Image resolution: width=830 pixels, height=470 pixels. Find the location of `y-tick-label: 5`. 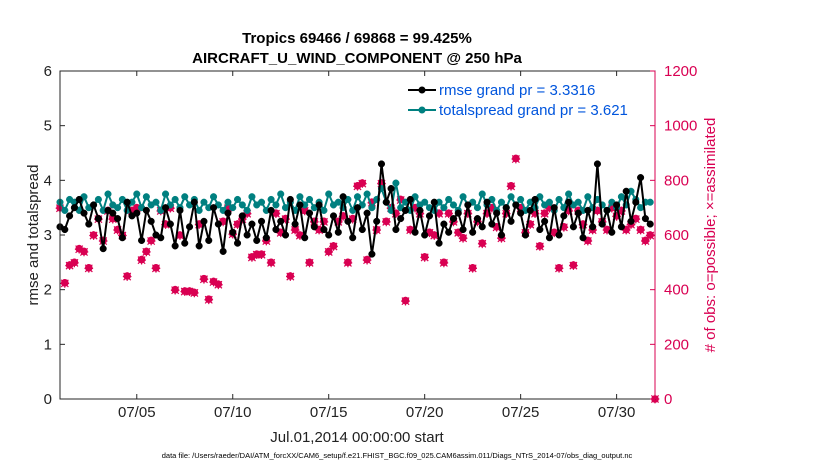

y-tick-label: 5 is located at coordinates (48, 126).